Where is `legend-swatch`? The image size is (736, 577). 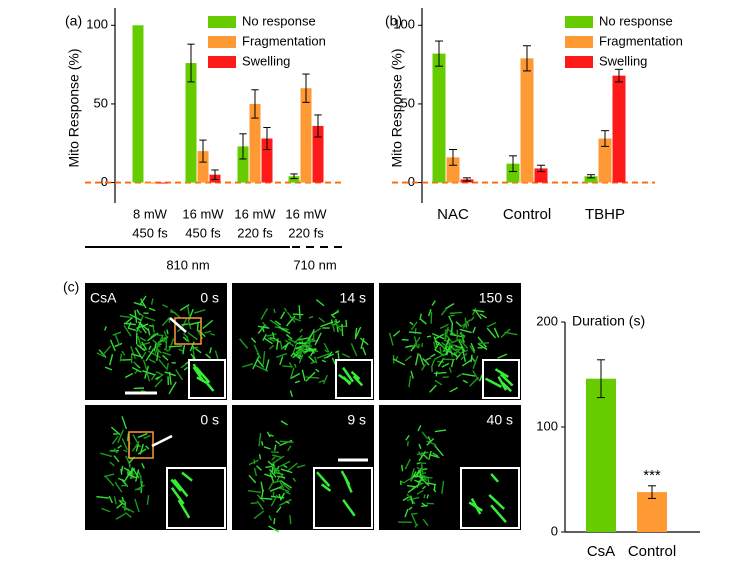
legend-swatch is located at coordinates (579, 22).